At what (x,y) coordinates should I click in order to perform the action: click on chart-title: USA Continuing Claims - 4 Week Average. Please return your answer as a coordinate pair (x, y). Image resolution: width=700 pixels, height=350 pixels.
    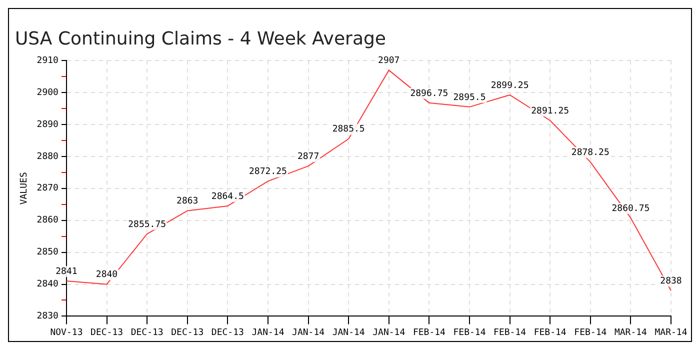
    Looking at the image, I should click on (200, 39).